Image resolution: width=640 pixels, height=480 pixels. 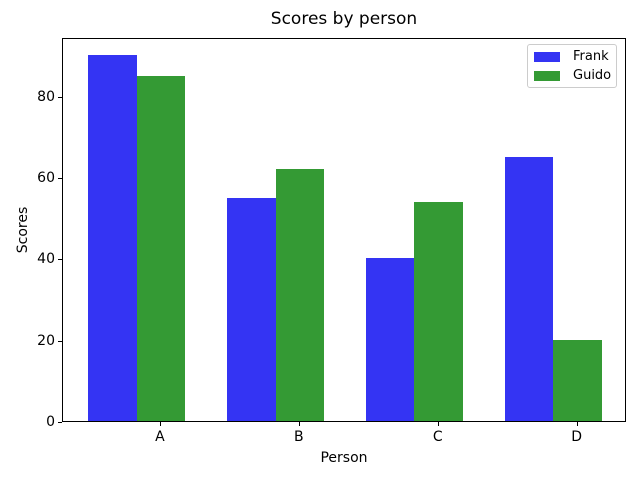 I want to click on bar-frank-d, so click(x=529, y=288).